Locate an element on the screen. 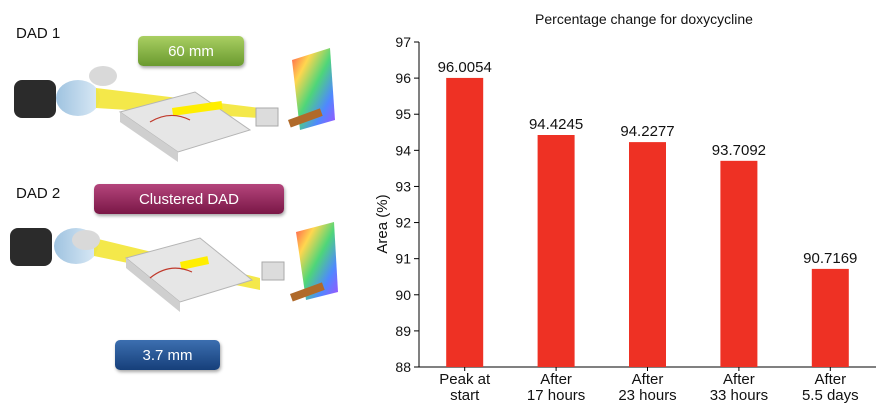 This screenshot has width=881, height=407. y-tick-label: 97 is located at coordinates (403, 42).